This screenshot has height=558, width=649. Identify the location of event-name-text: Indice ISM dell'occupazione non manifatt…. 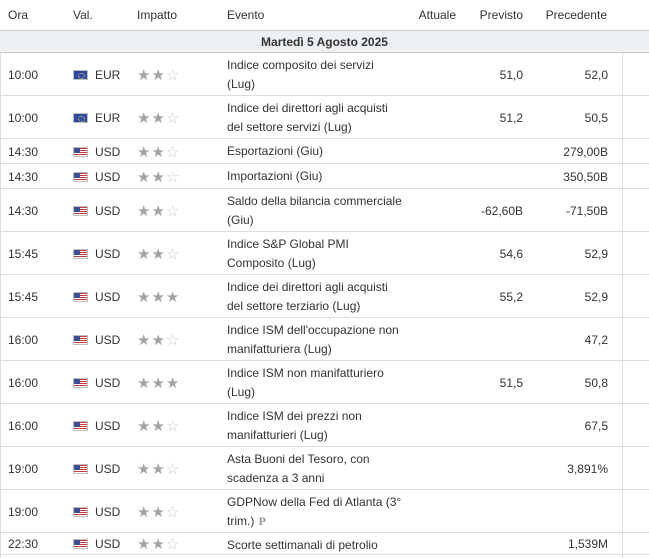
(313, 339).